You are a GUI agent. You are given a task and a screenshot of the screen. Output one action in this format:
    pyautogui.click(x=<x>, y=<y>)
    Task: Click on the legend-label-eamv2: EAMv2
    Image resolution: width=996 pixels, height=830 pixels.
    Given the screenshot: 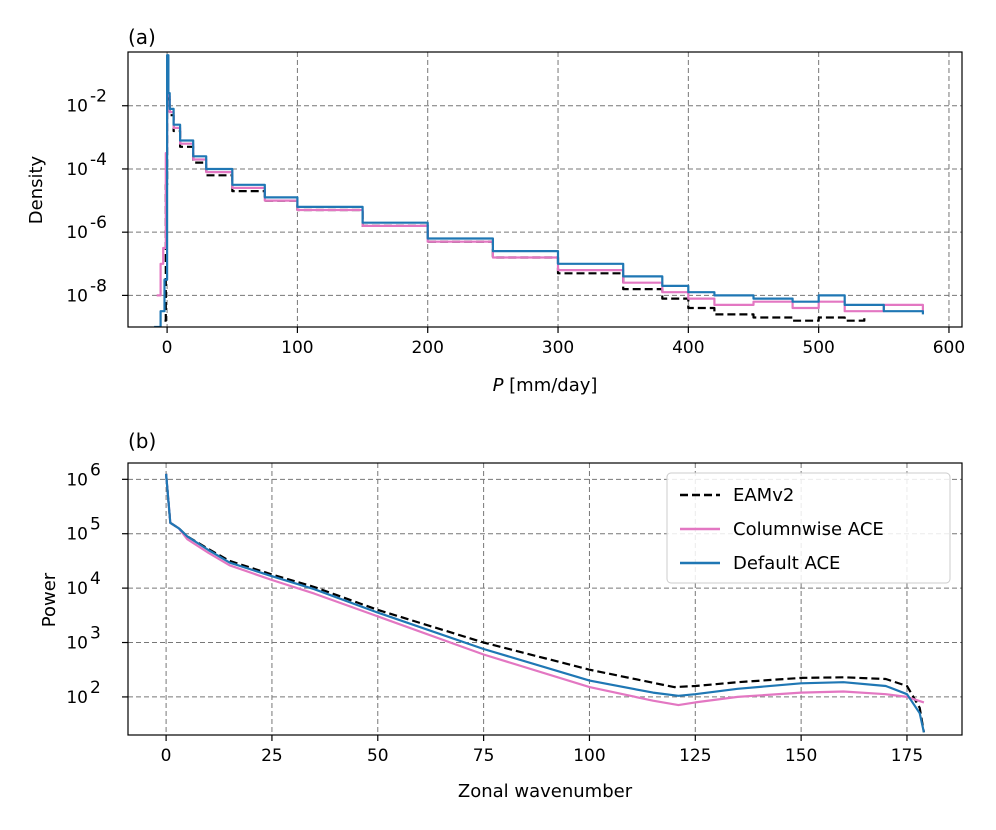 What is the action you would take?
    pyautogui.click(x=763, y=495)
    